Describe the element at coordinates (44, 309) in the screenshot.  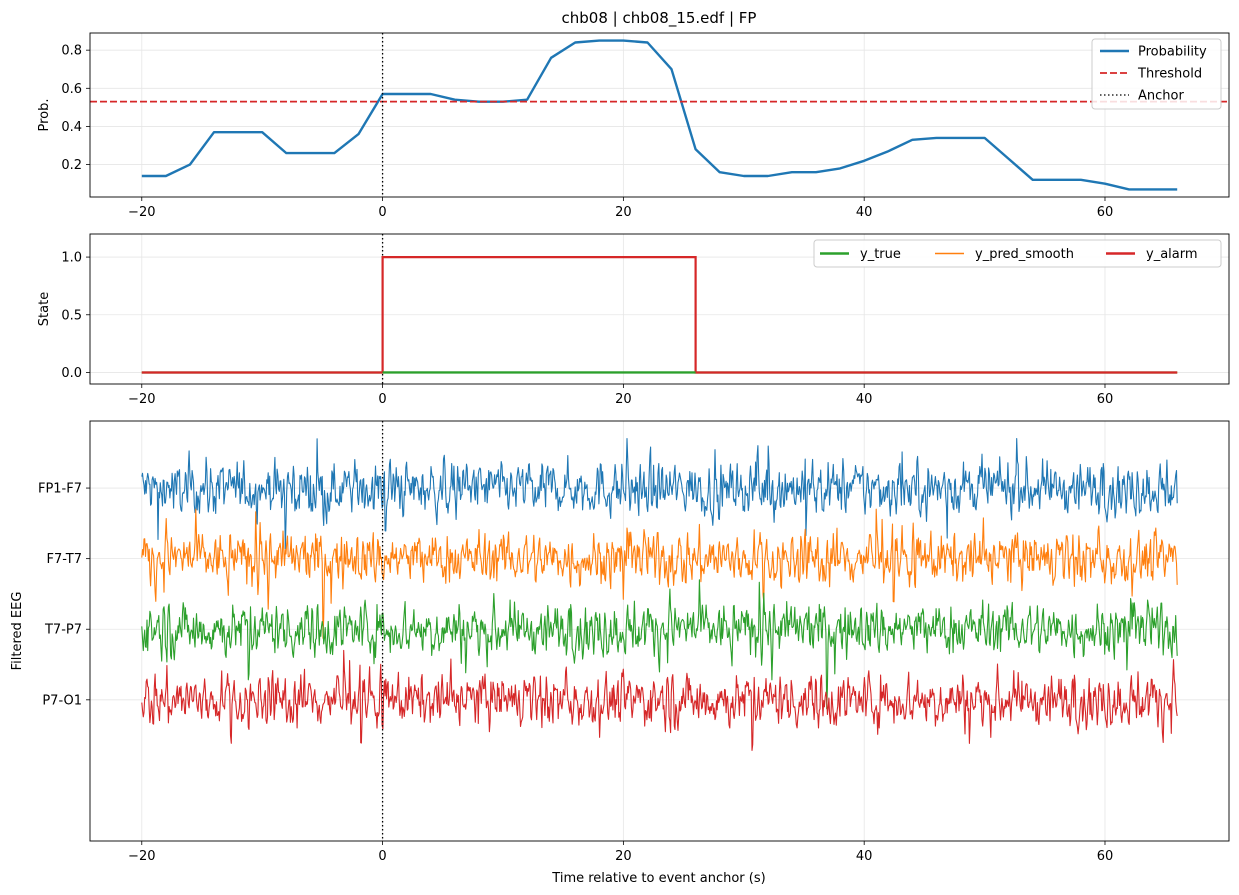
I see `y-axis-label: State` at that location.